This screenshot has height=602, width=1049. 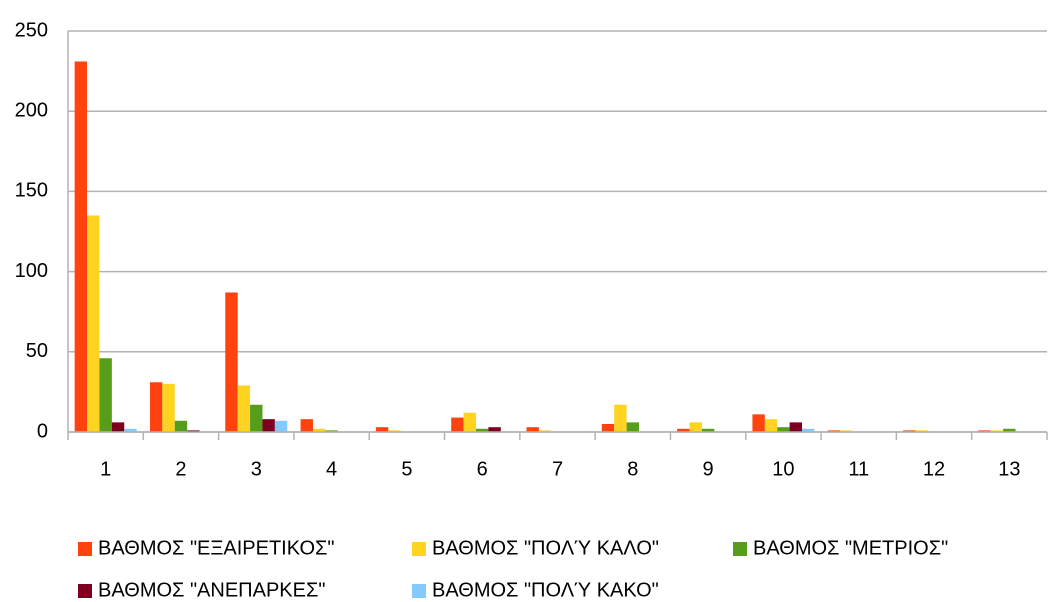 What do you see at coordinates (406, 469) in the screenshot?
I see `x-tick-label: 5` at bounding box center [406, 469].